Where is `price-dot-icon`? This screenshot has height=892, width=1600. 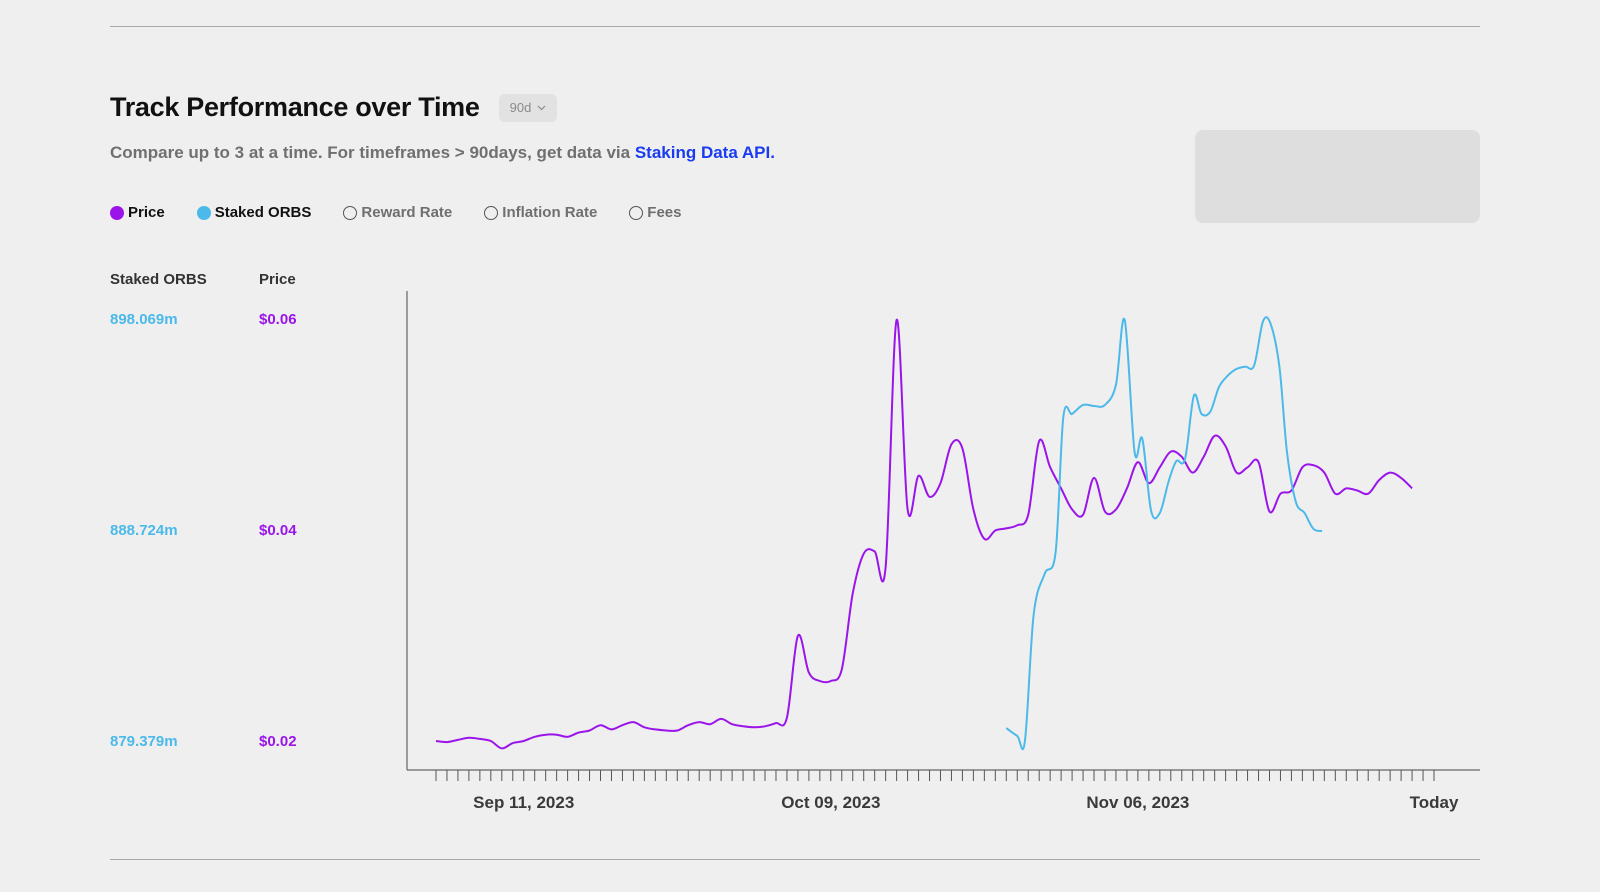 price-dot-icon is located at coordinates (117, 212).